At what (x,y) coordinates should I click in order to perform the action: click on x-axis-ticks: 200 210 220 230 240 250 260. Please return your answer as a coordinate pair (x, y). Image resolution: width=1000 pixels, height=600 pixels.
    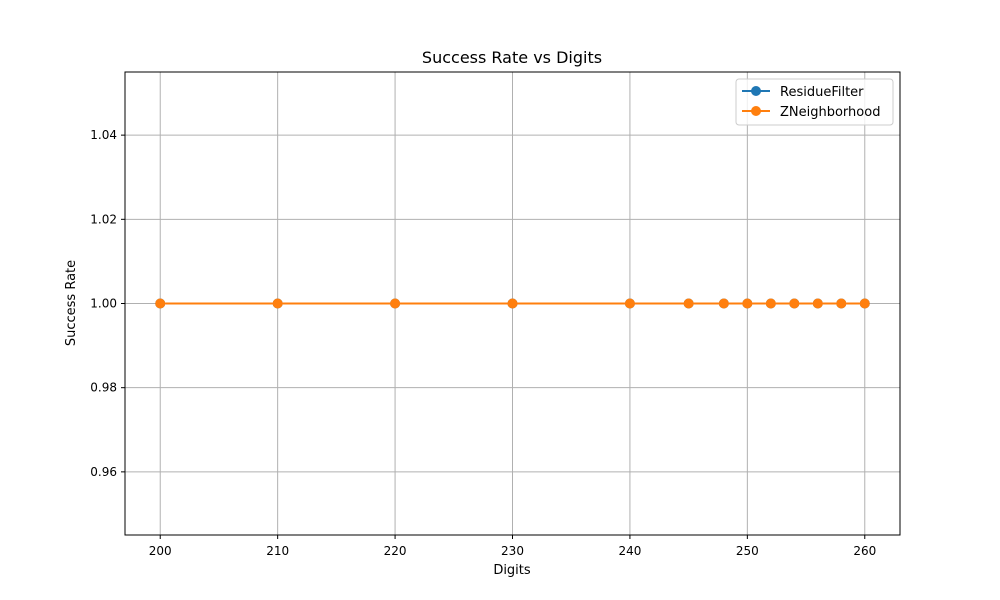
    Looking at the image, I should click on (512, 546).